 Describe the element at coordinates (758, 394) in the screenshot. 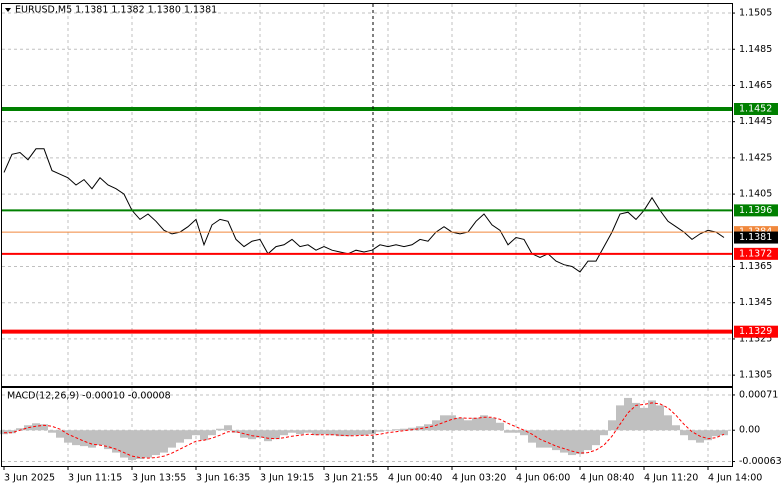

I see `y-tick-label: 0.00071` at that location.